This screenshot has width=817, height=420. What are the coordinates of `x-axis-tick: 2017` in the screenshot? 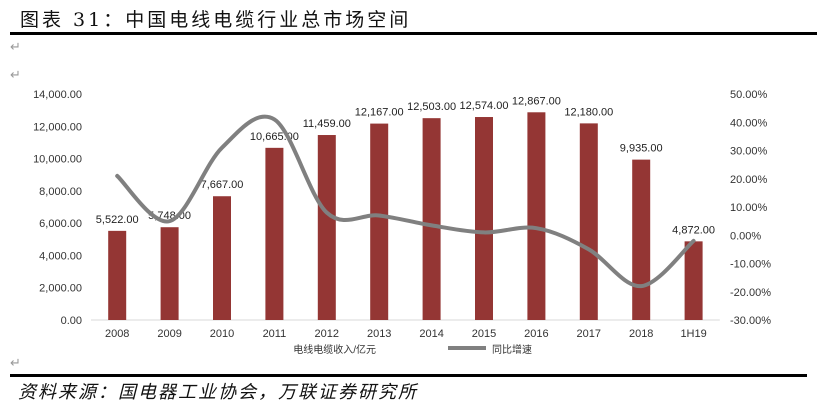 It's located at (589, 334).